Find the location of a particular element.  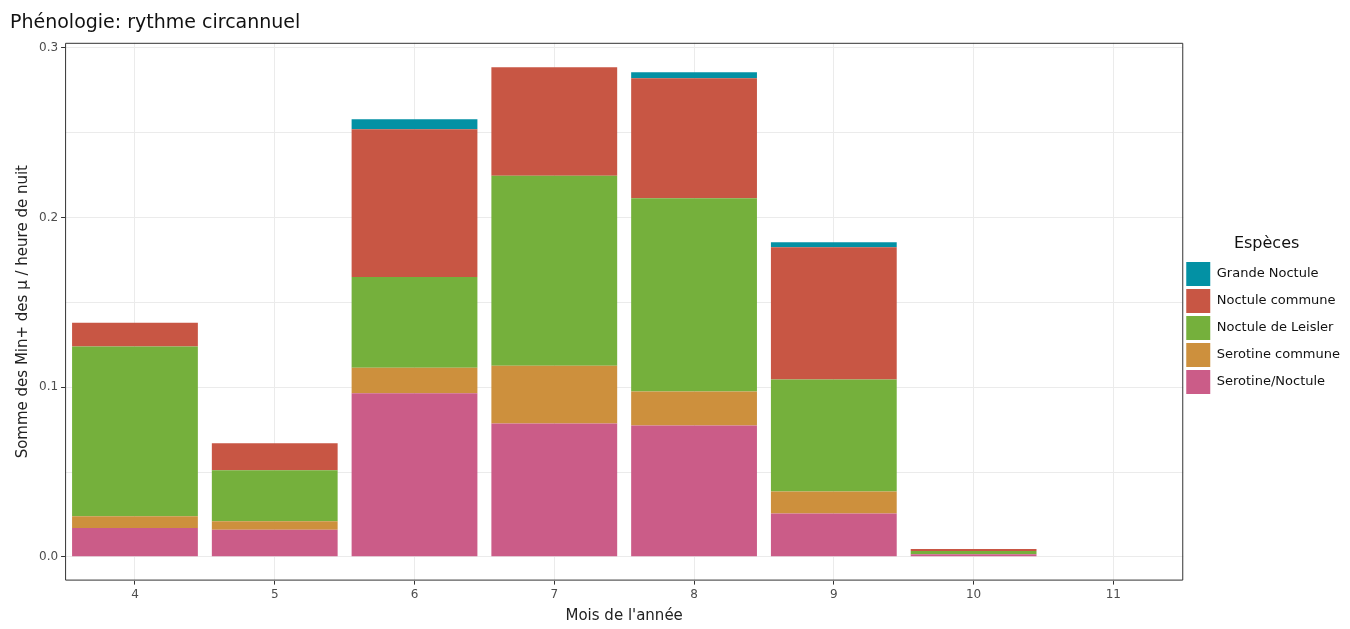

x-tick-label: 5 is located at coordinates (274, 593).